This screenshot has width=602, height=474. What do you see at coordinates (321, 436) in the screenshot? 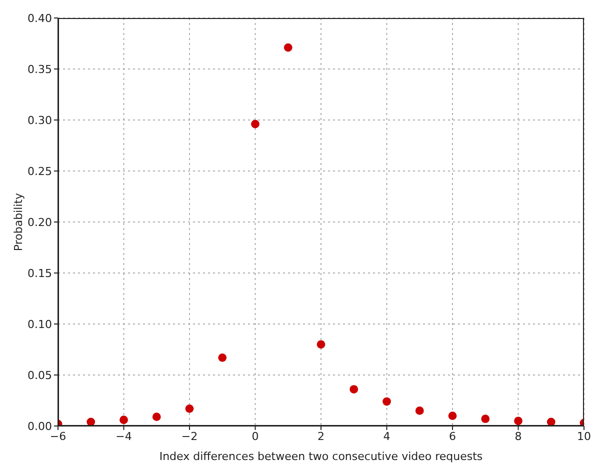
I see `x-tick-label: 2` at bounding box center [321, 436].